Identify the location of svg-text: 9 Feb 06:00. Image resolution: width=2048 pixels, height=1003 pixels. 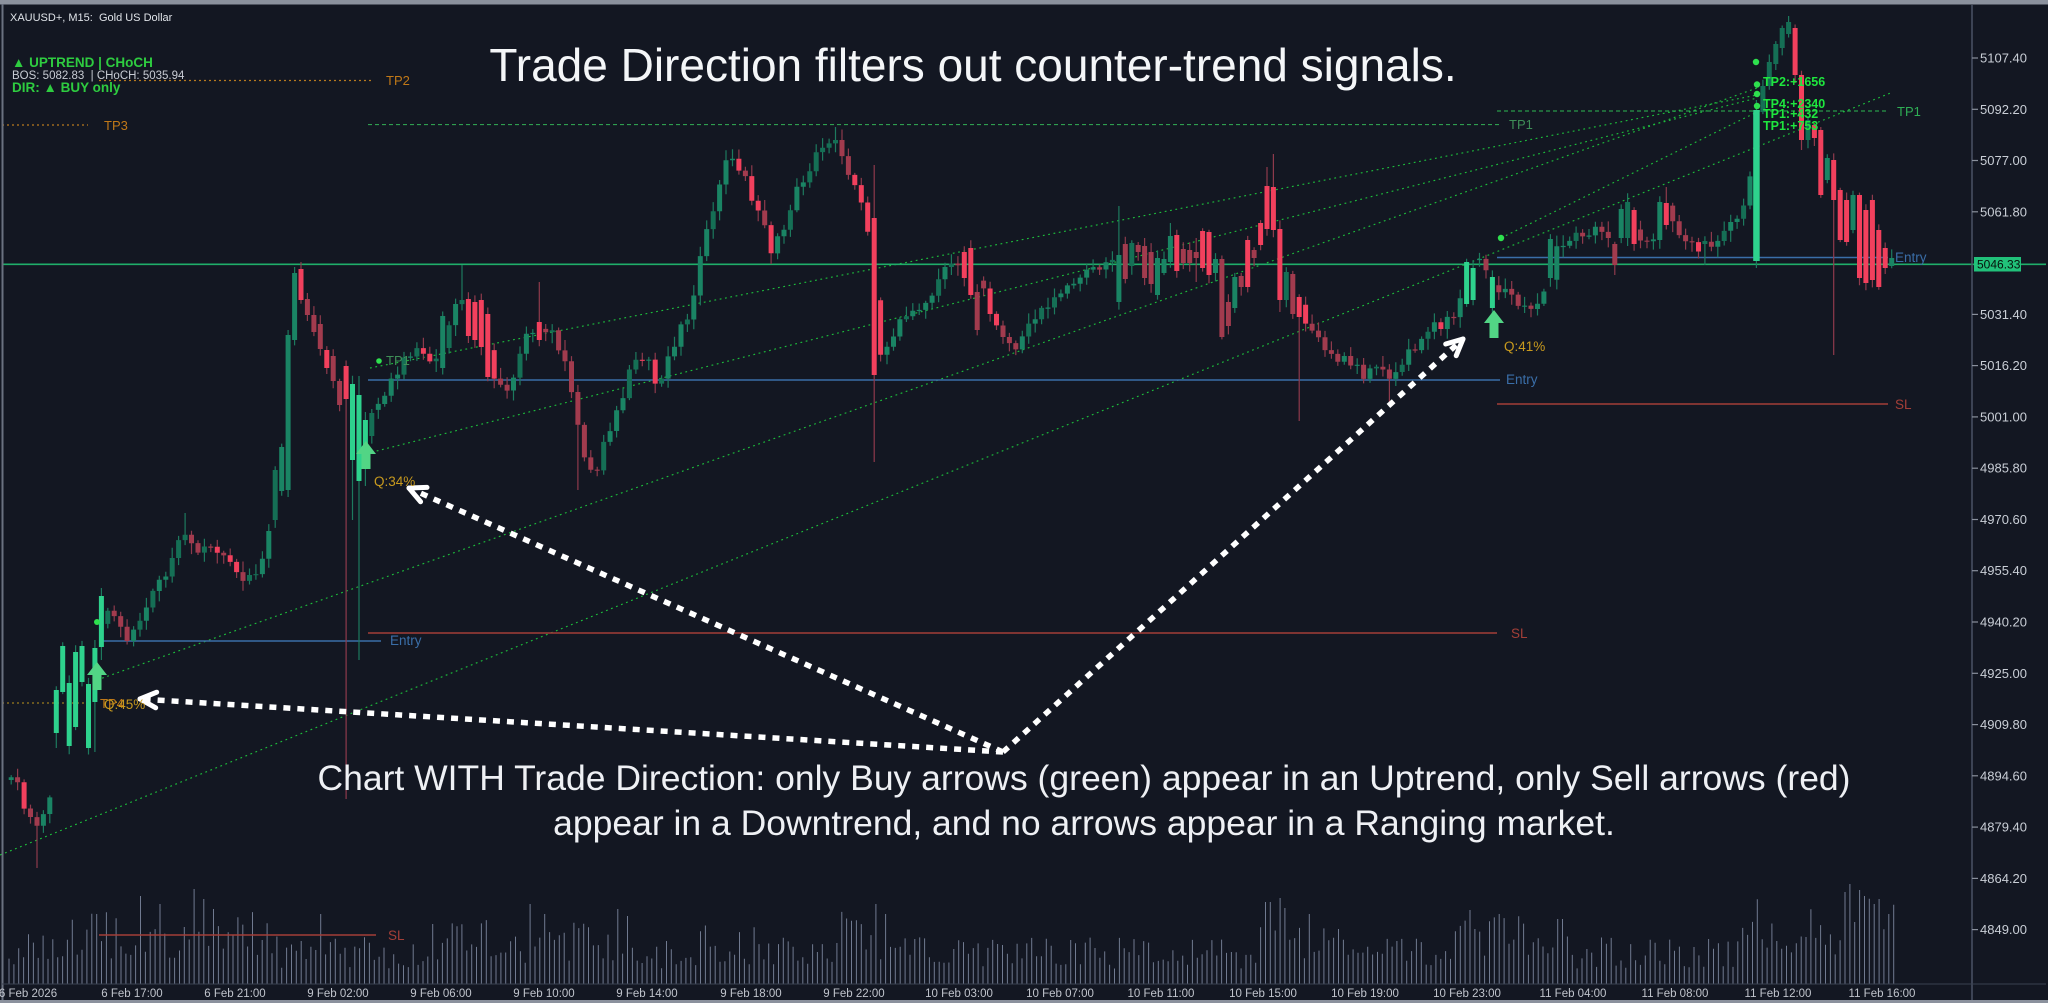
(440, 994).